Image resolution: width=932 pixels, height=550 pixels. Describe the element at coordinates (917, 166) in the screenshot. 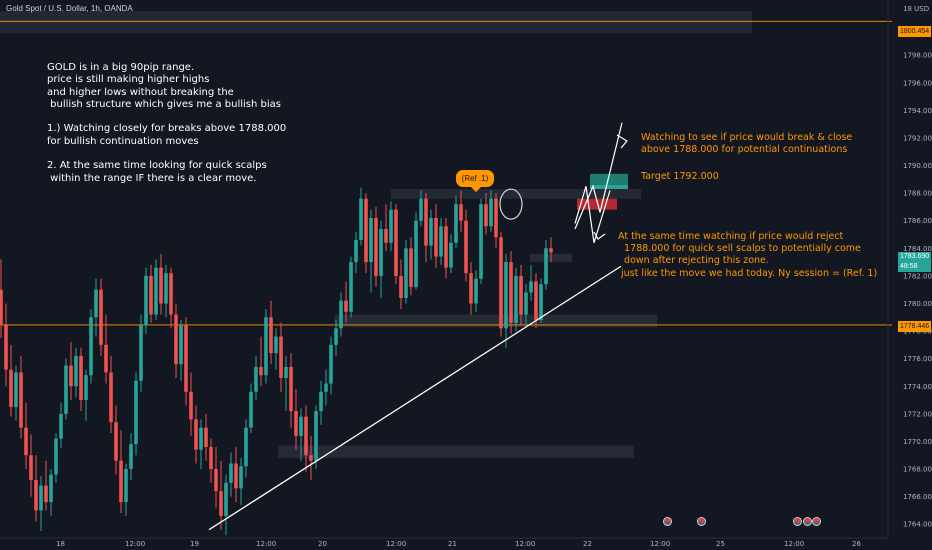

I see `price-tick: 1790.000` at that location.